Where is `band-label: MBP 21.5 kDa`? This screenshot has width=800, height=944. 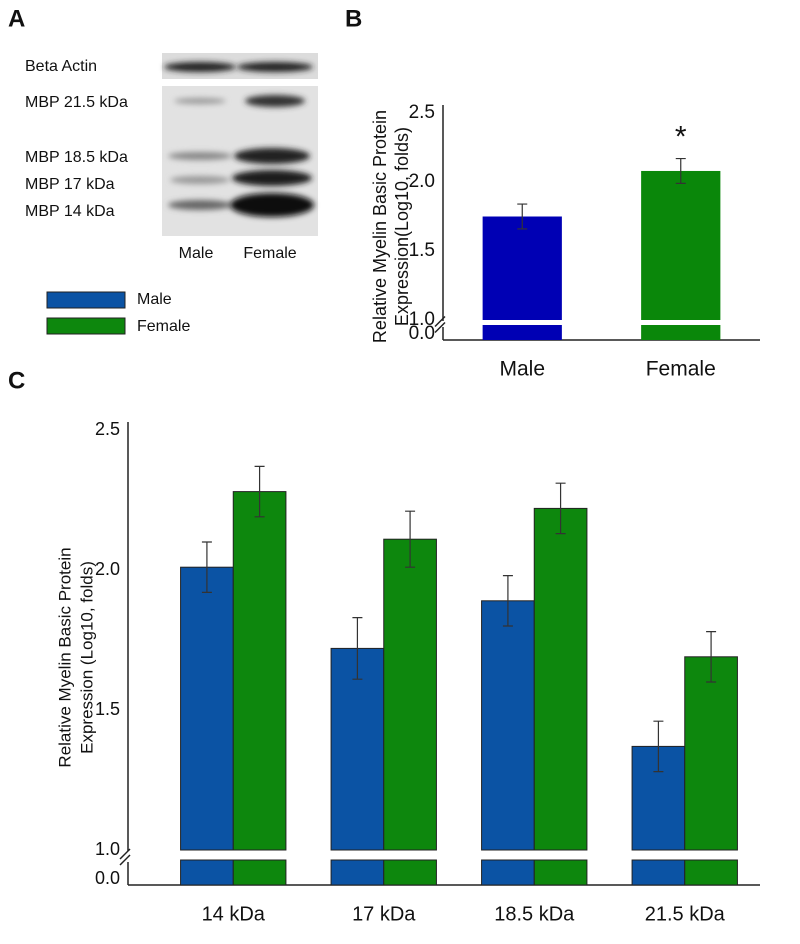 band-label: MBP 21.5 kDa is located at coordinates (76, 102).